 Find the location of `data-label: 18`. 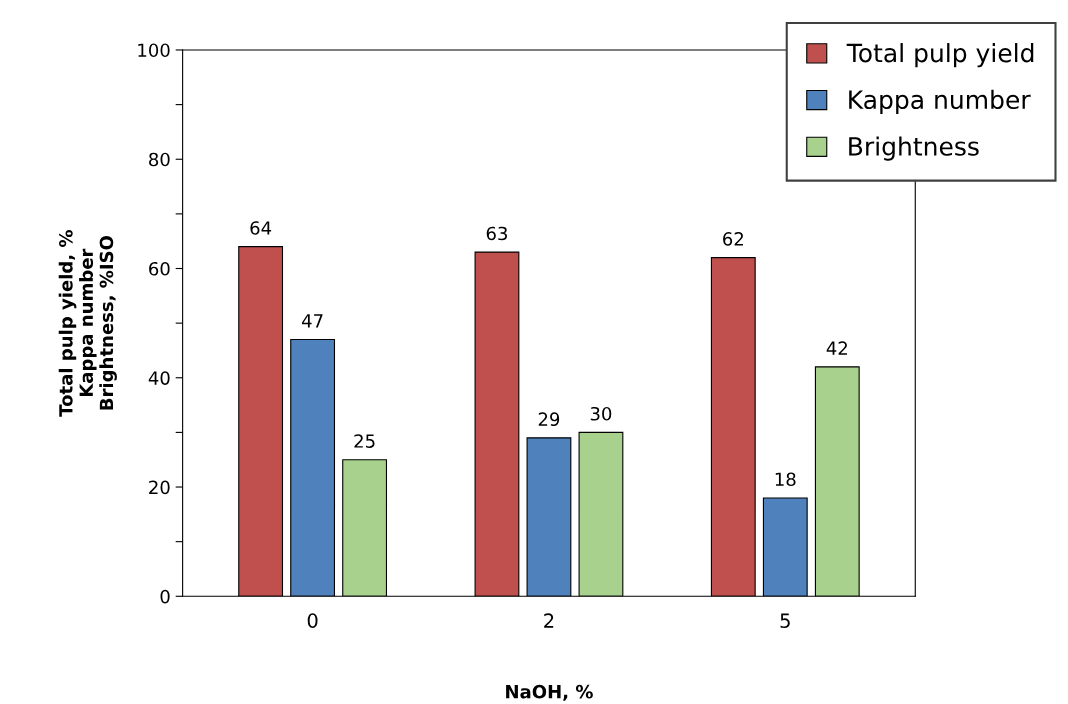

data-label: 18 is located at coordinates (785, 479).